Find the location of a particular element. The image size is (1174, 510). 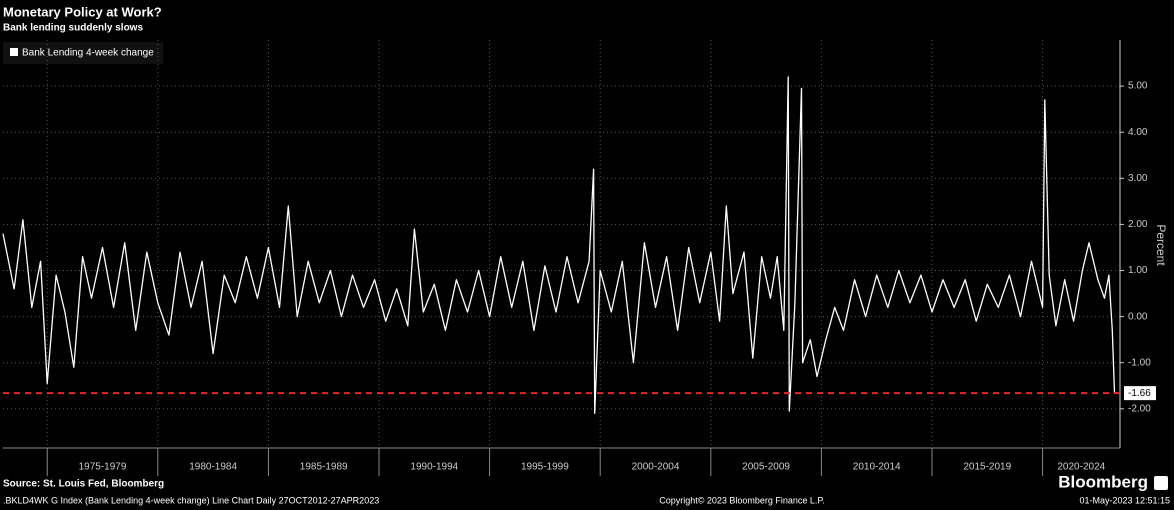

y-tick-label: 1.00 is located at coordinates (1138, 270).